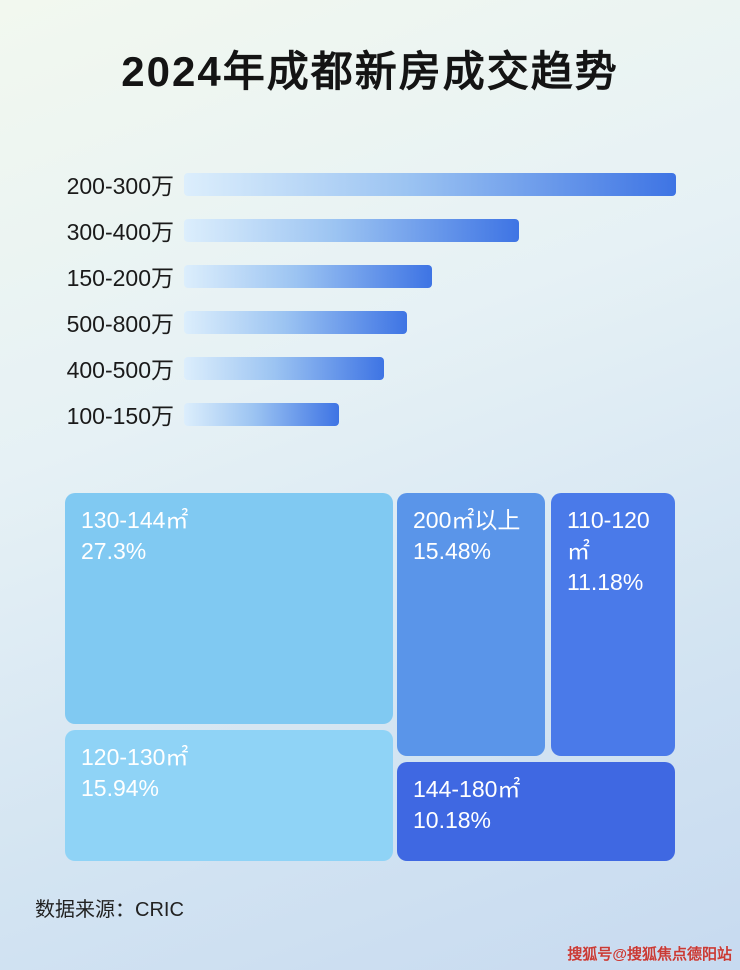  I want to click on bar-row: 300-400万, so click(396, 230).